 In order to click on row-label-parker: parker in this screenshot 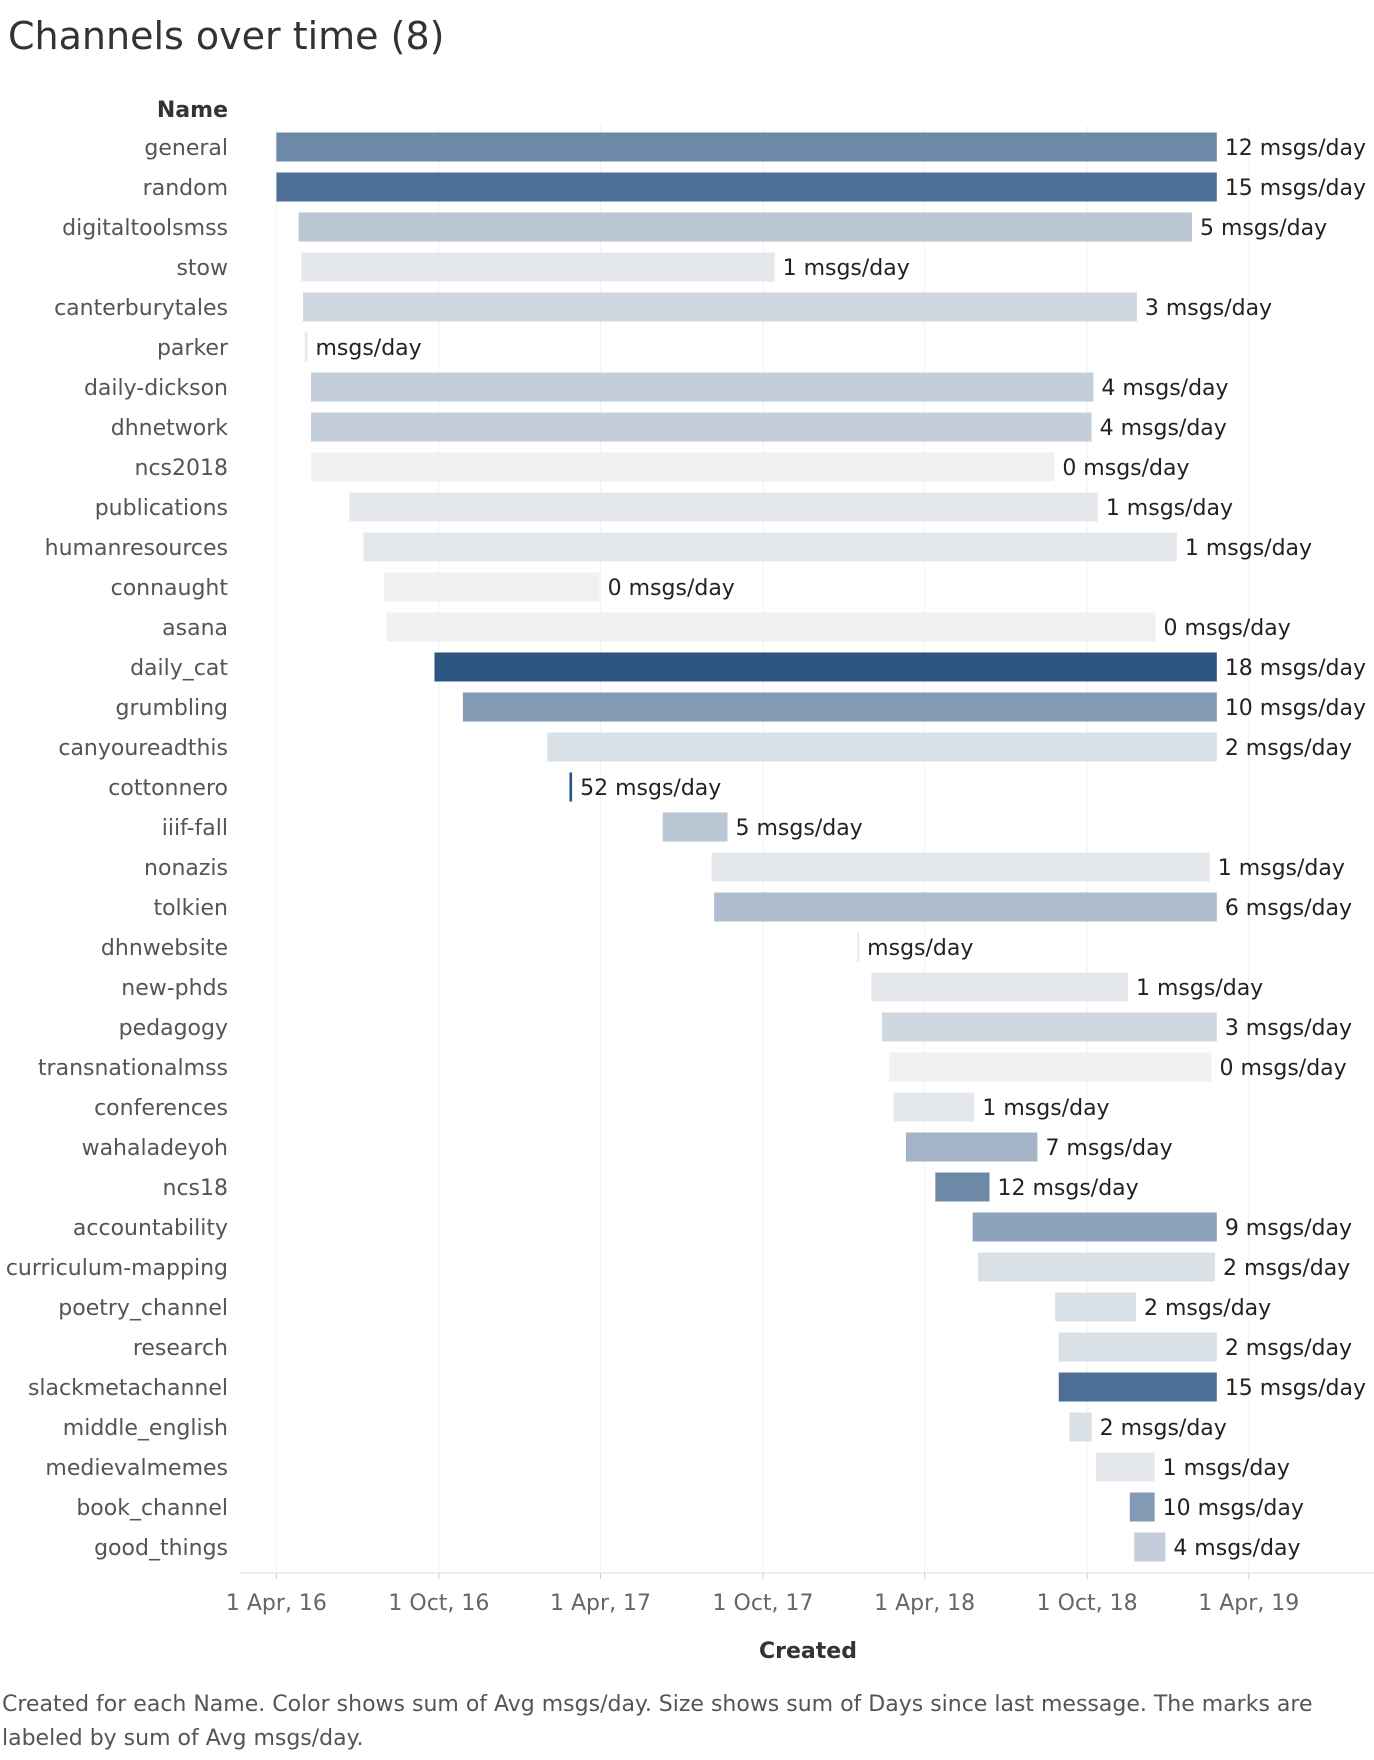, I will do `click(193, 348)`.